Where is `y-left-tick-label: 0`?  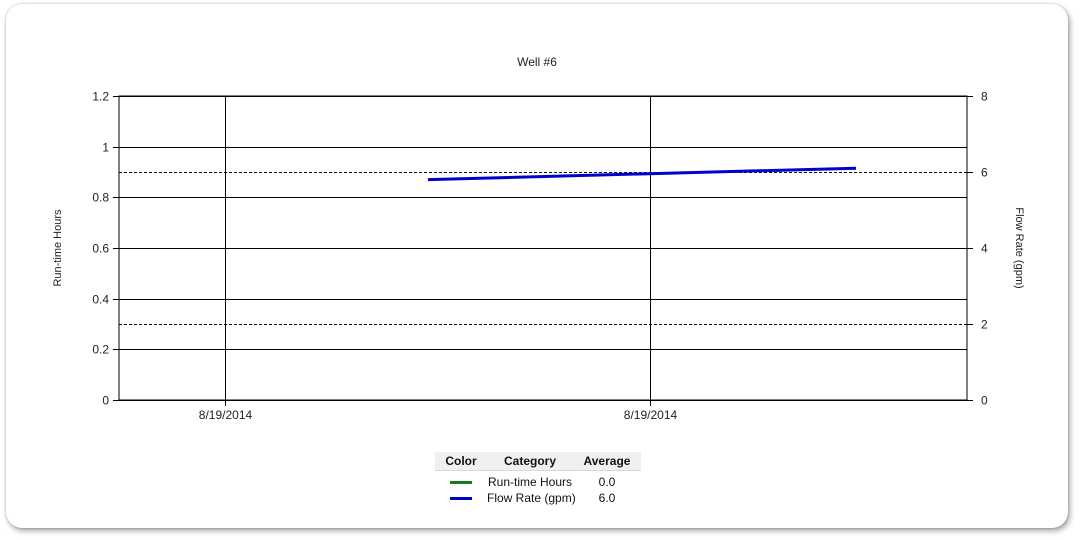 y-left-tick-label: 0 is located at coordinates (105, 401).